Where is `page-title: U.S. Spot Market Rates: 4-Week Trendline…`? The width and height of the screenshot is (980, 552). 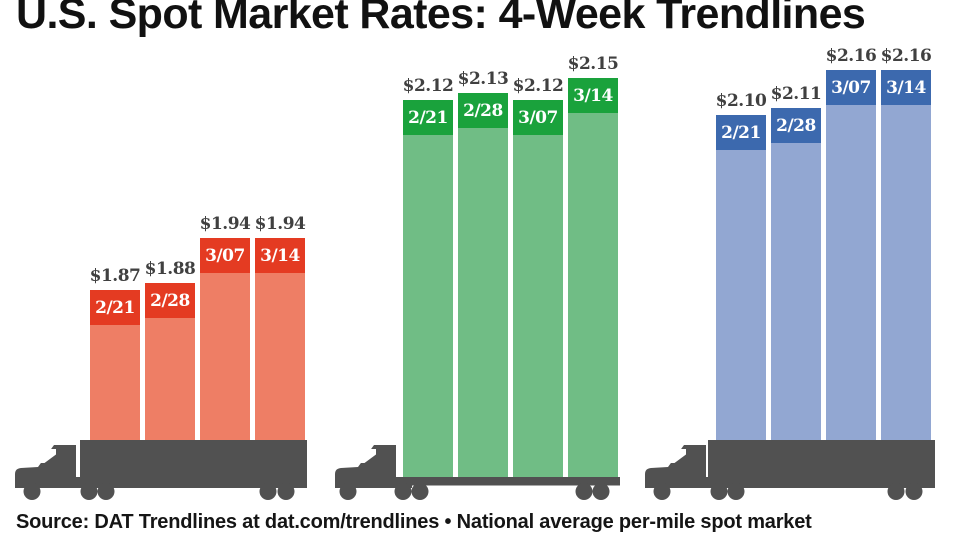 page-title: U.S. Spot Market Rates: 4-Week Trendline… is located at coordinates (441, 19).